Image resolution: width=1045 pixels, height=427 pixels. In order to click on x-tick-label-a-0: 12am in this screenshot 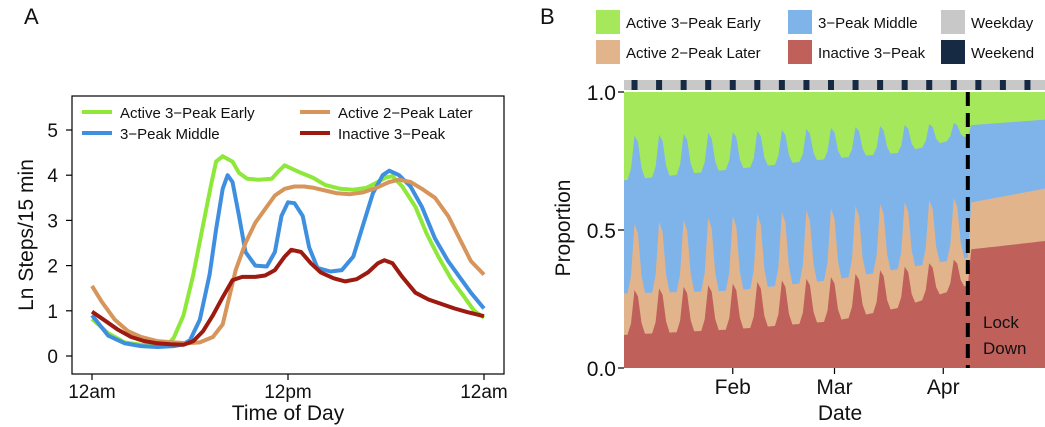, I will do `click(92, 392)`.